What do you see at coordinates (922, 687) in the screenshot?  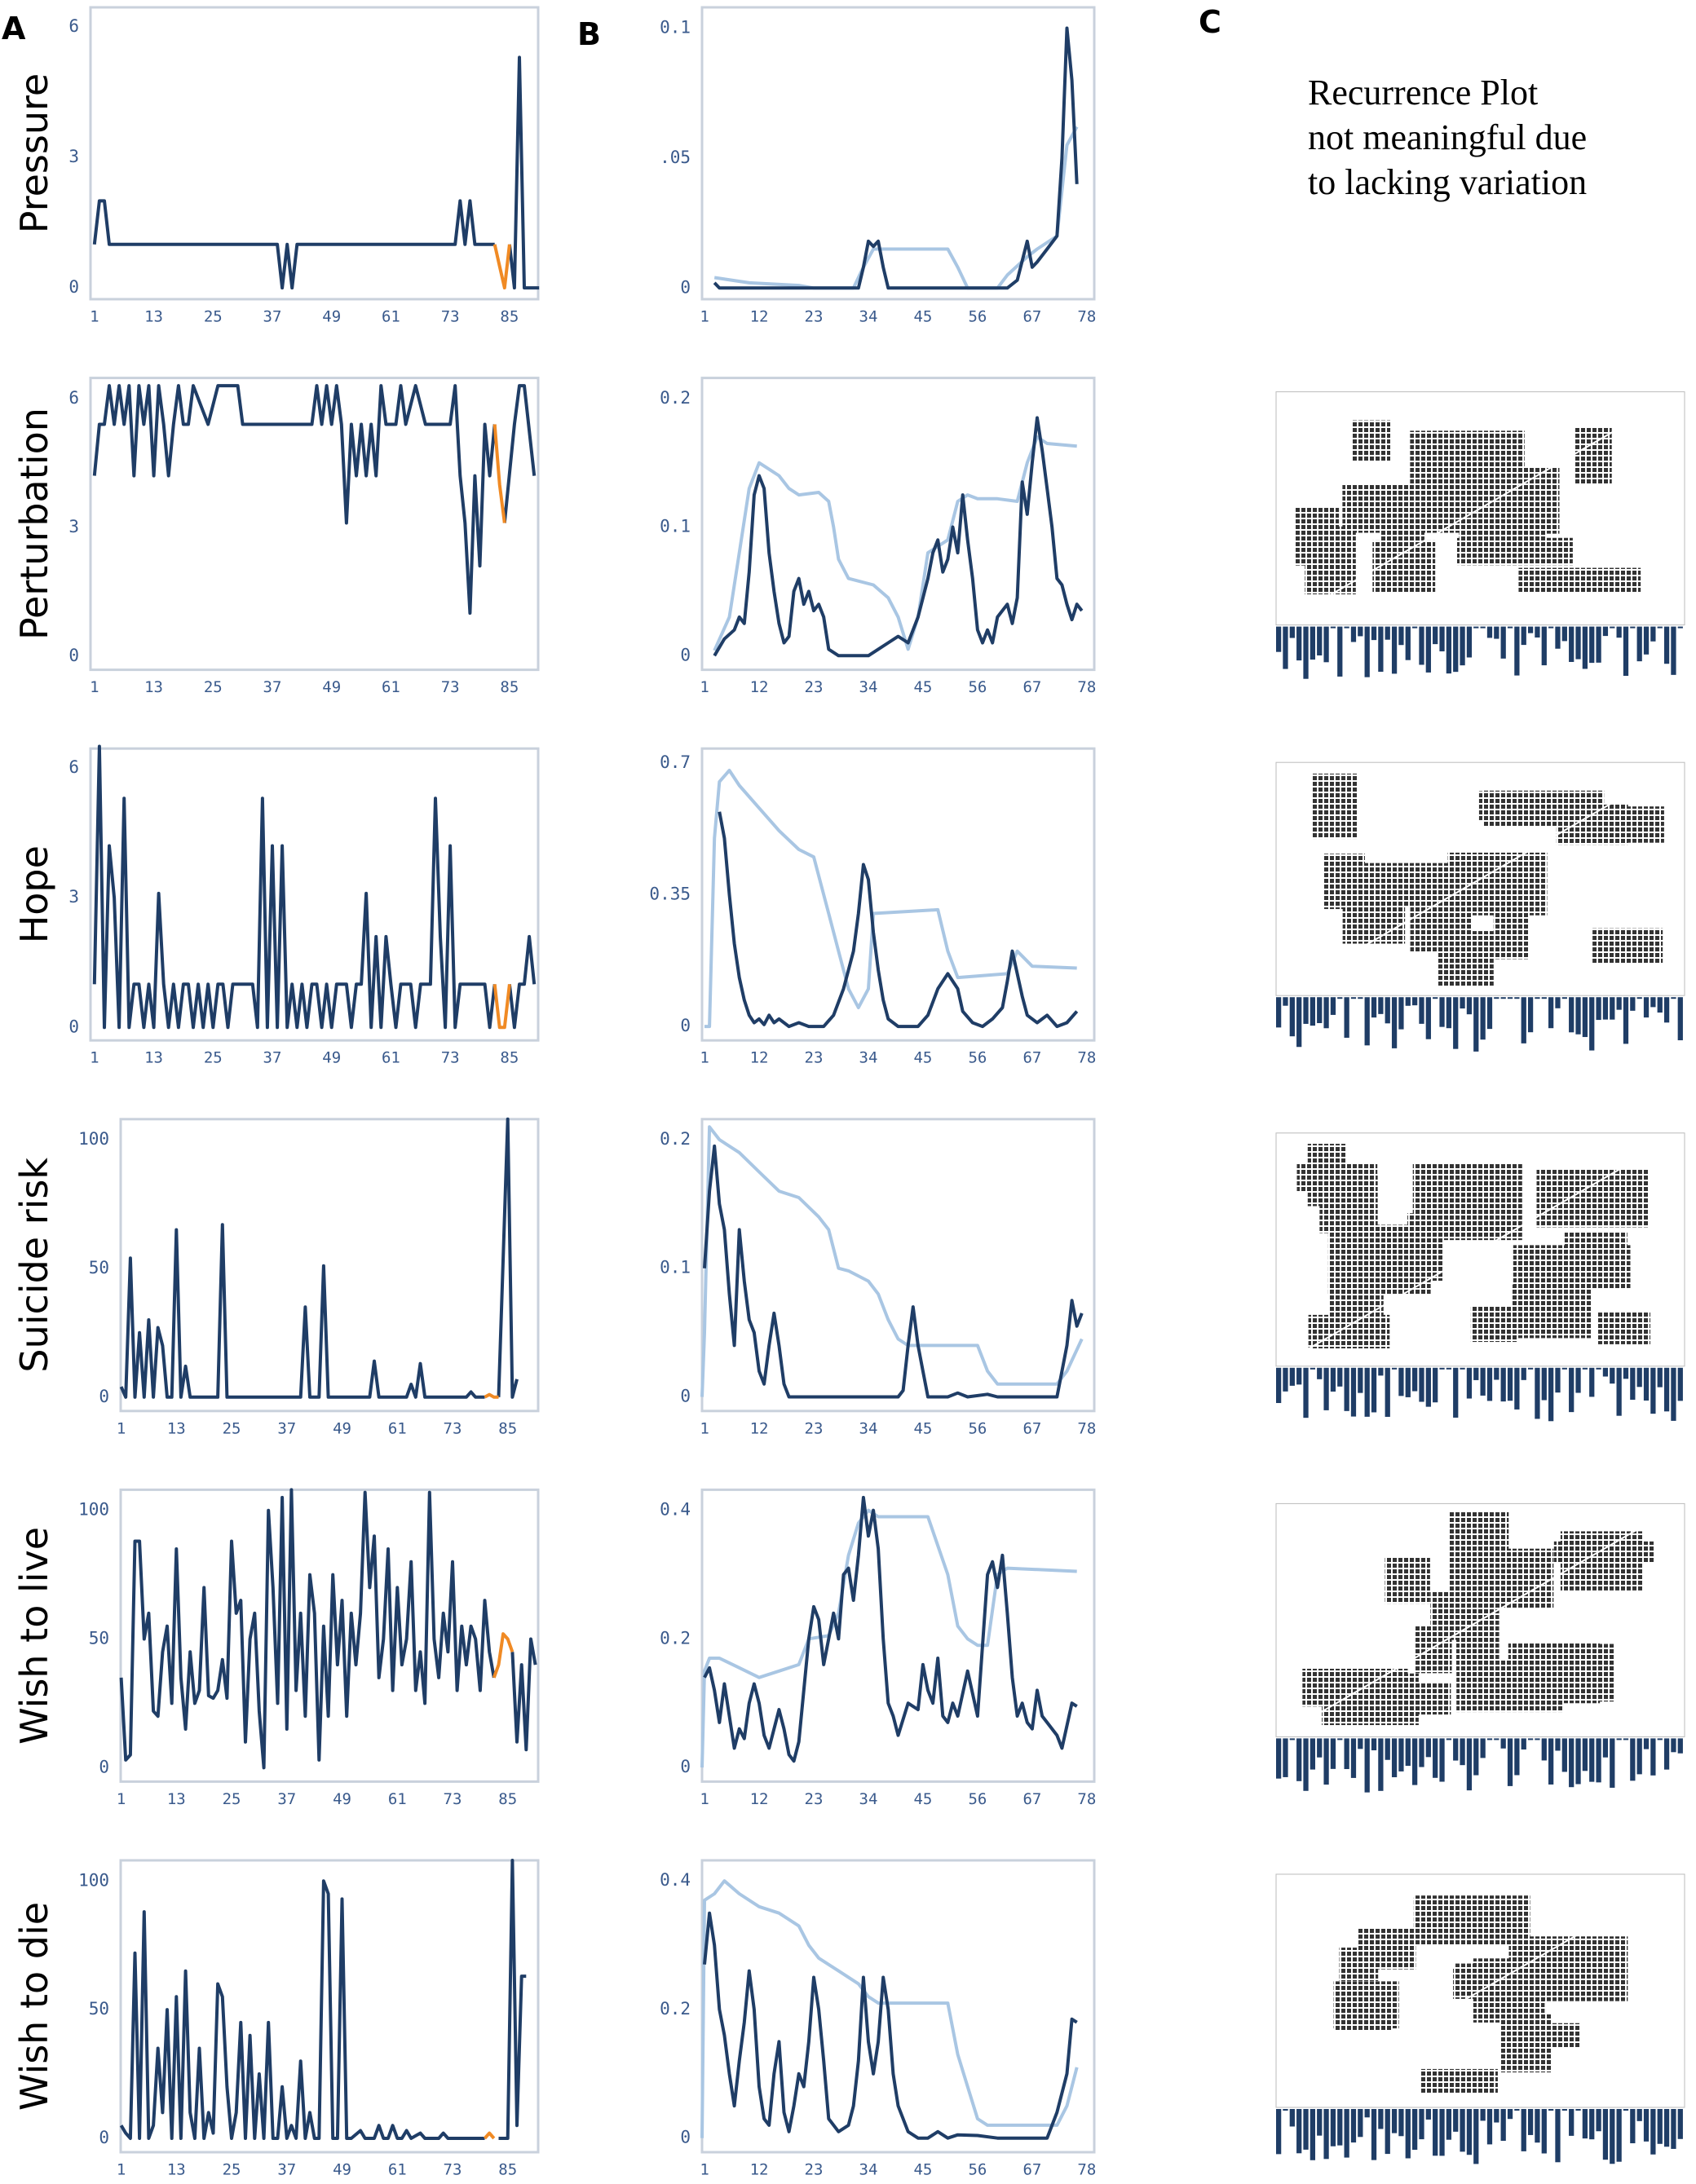 I see `x-tick-label: 45` at bounding box center [922, 687].